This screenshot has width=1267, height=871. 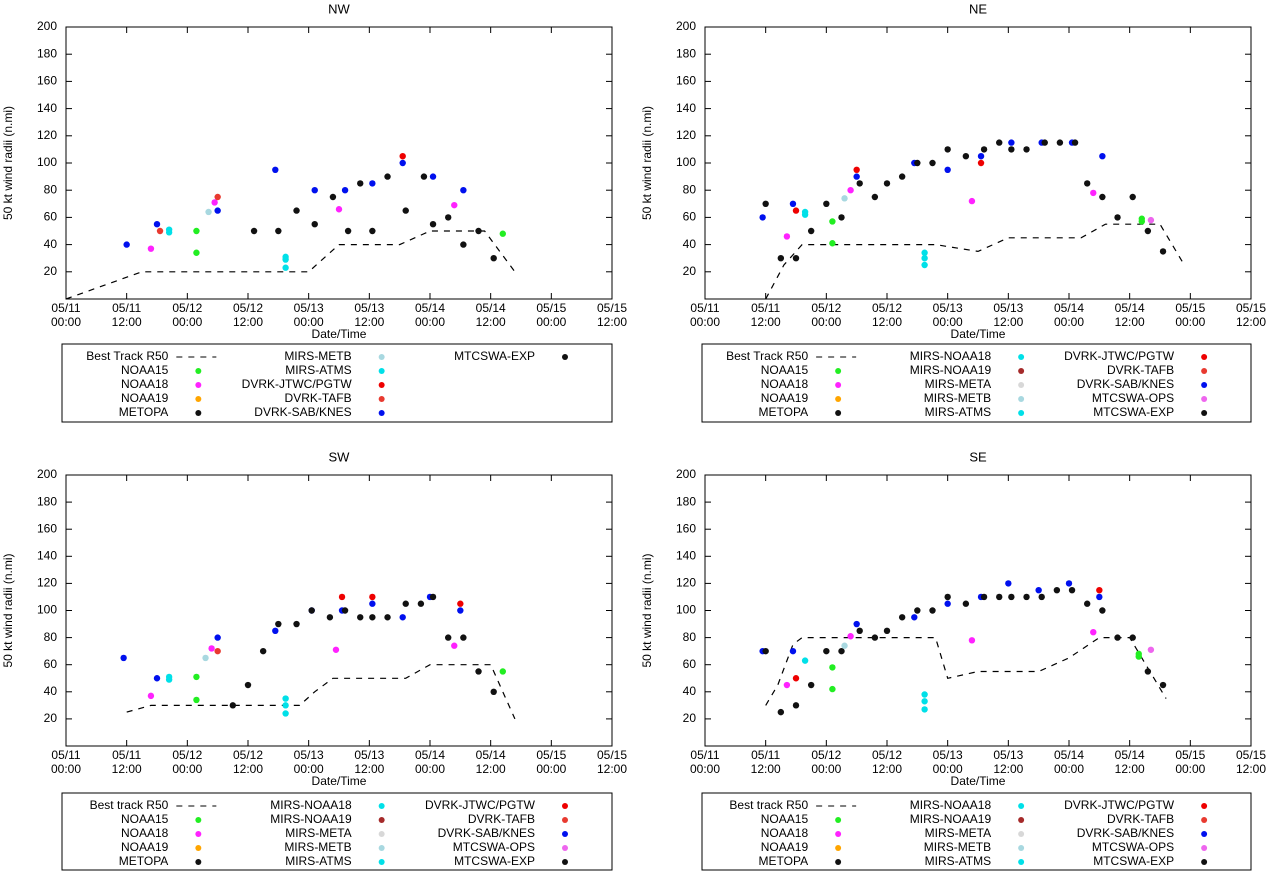 I want to click on legend-box, so click(x=976, y=831).